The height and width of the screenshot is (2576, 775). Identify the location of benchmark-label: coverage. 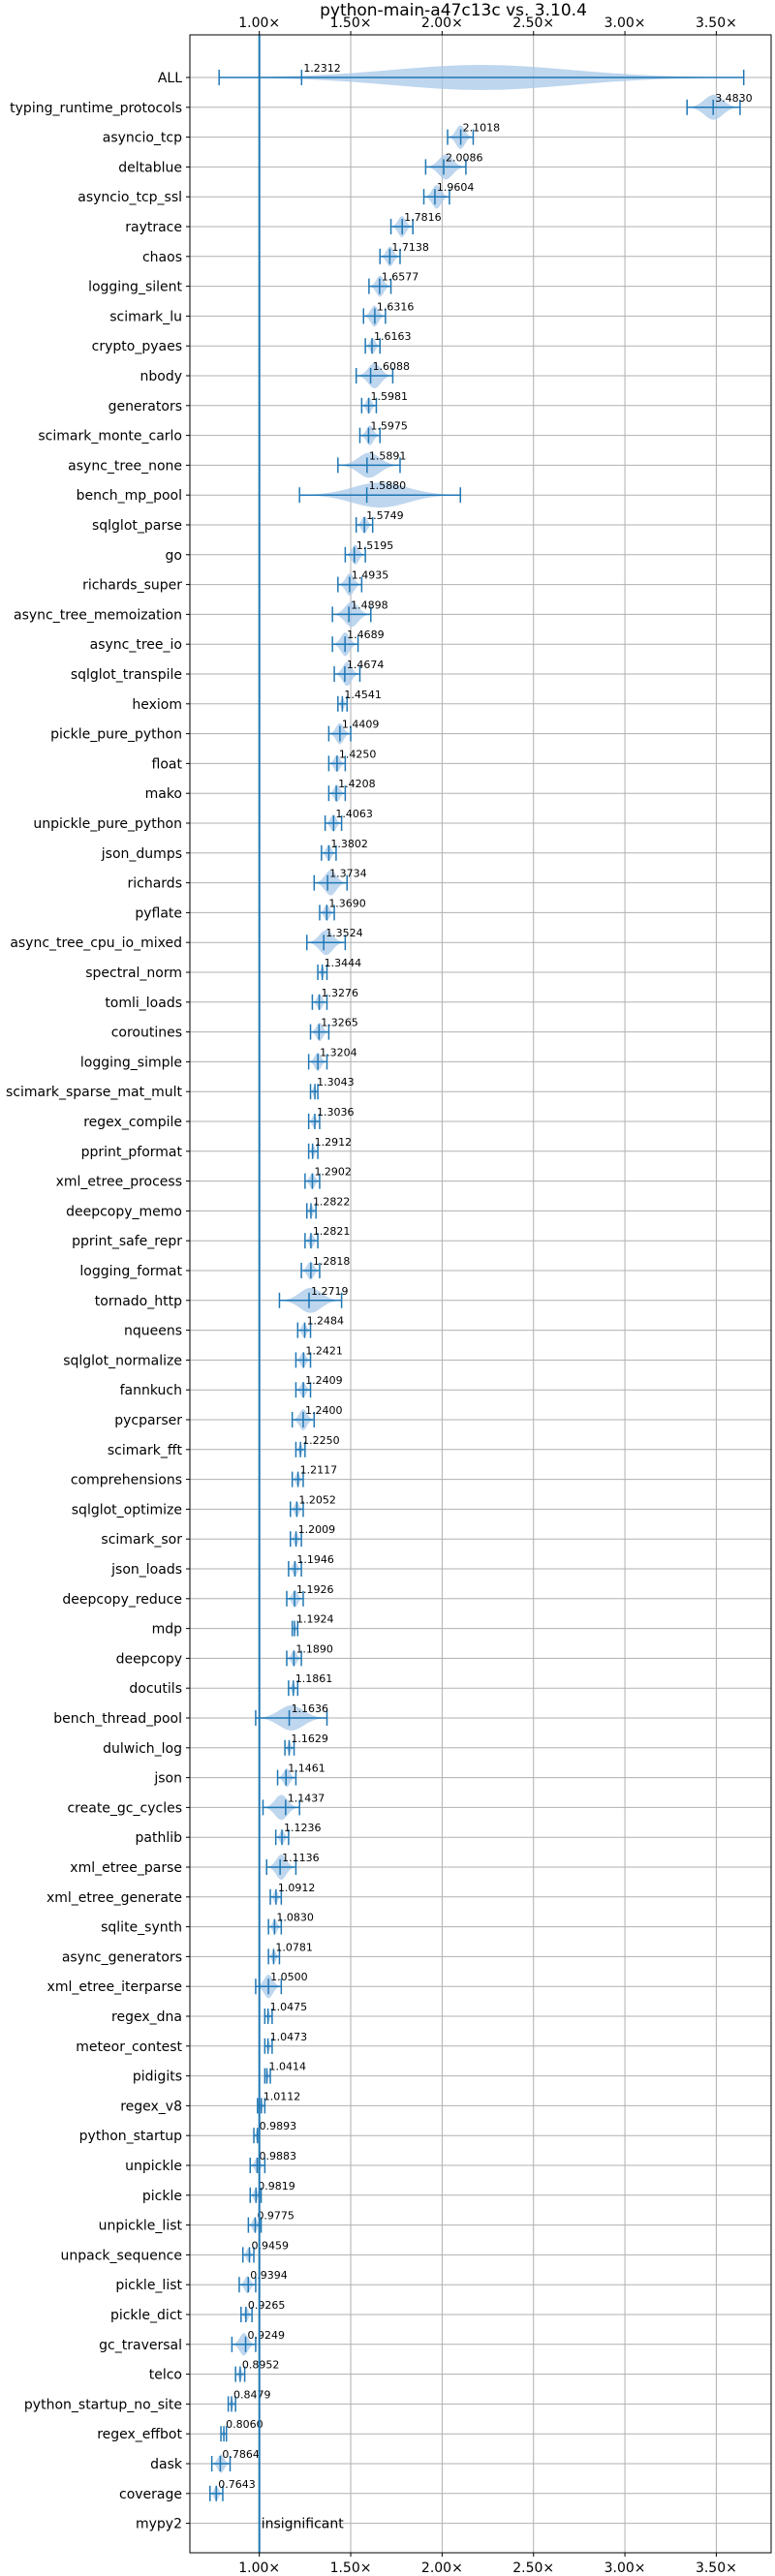
(150, 2494).